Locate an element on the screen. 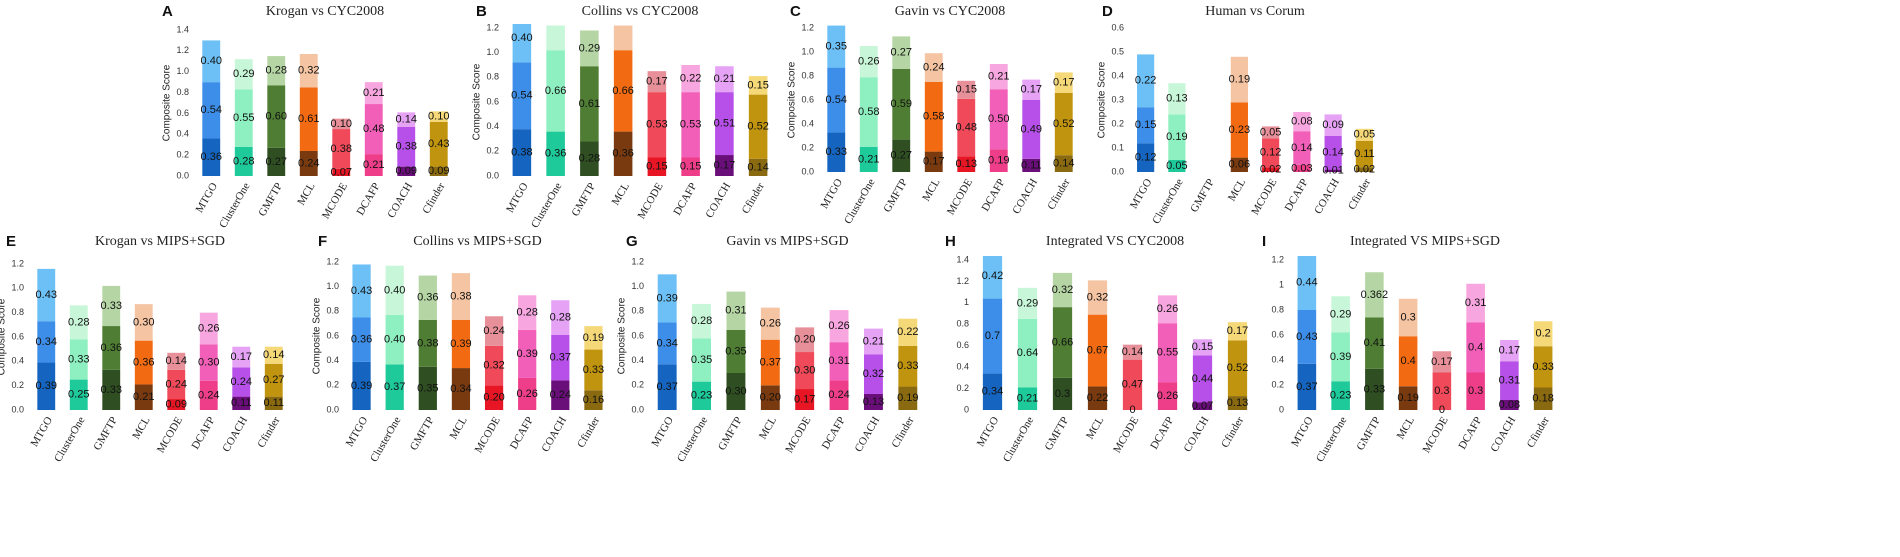 The height and width of the screenshot is (557, 1900). value-label: 0.39 is located at coordinates (666, 298).